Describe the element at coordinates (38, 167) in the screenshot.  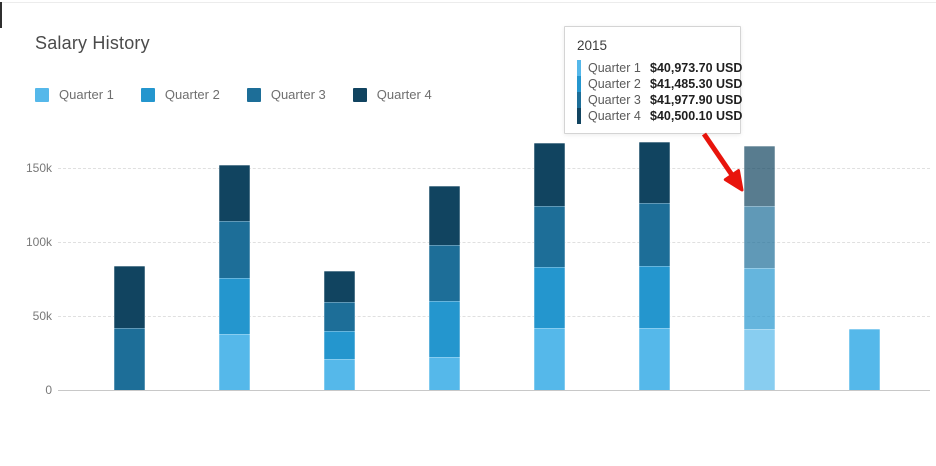
I see `y-axis-tick-label: 150k` at that location.